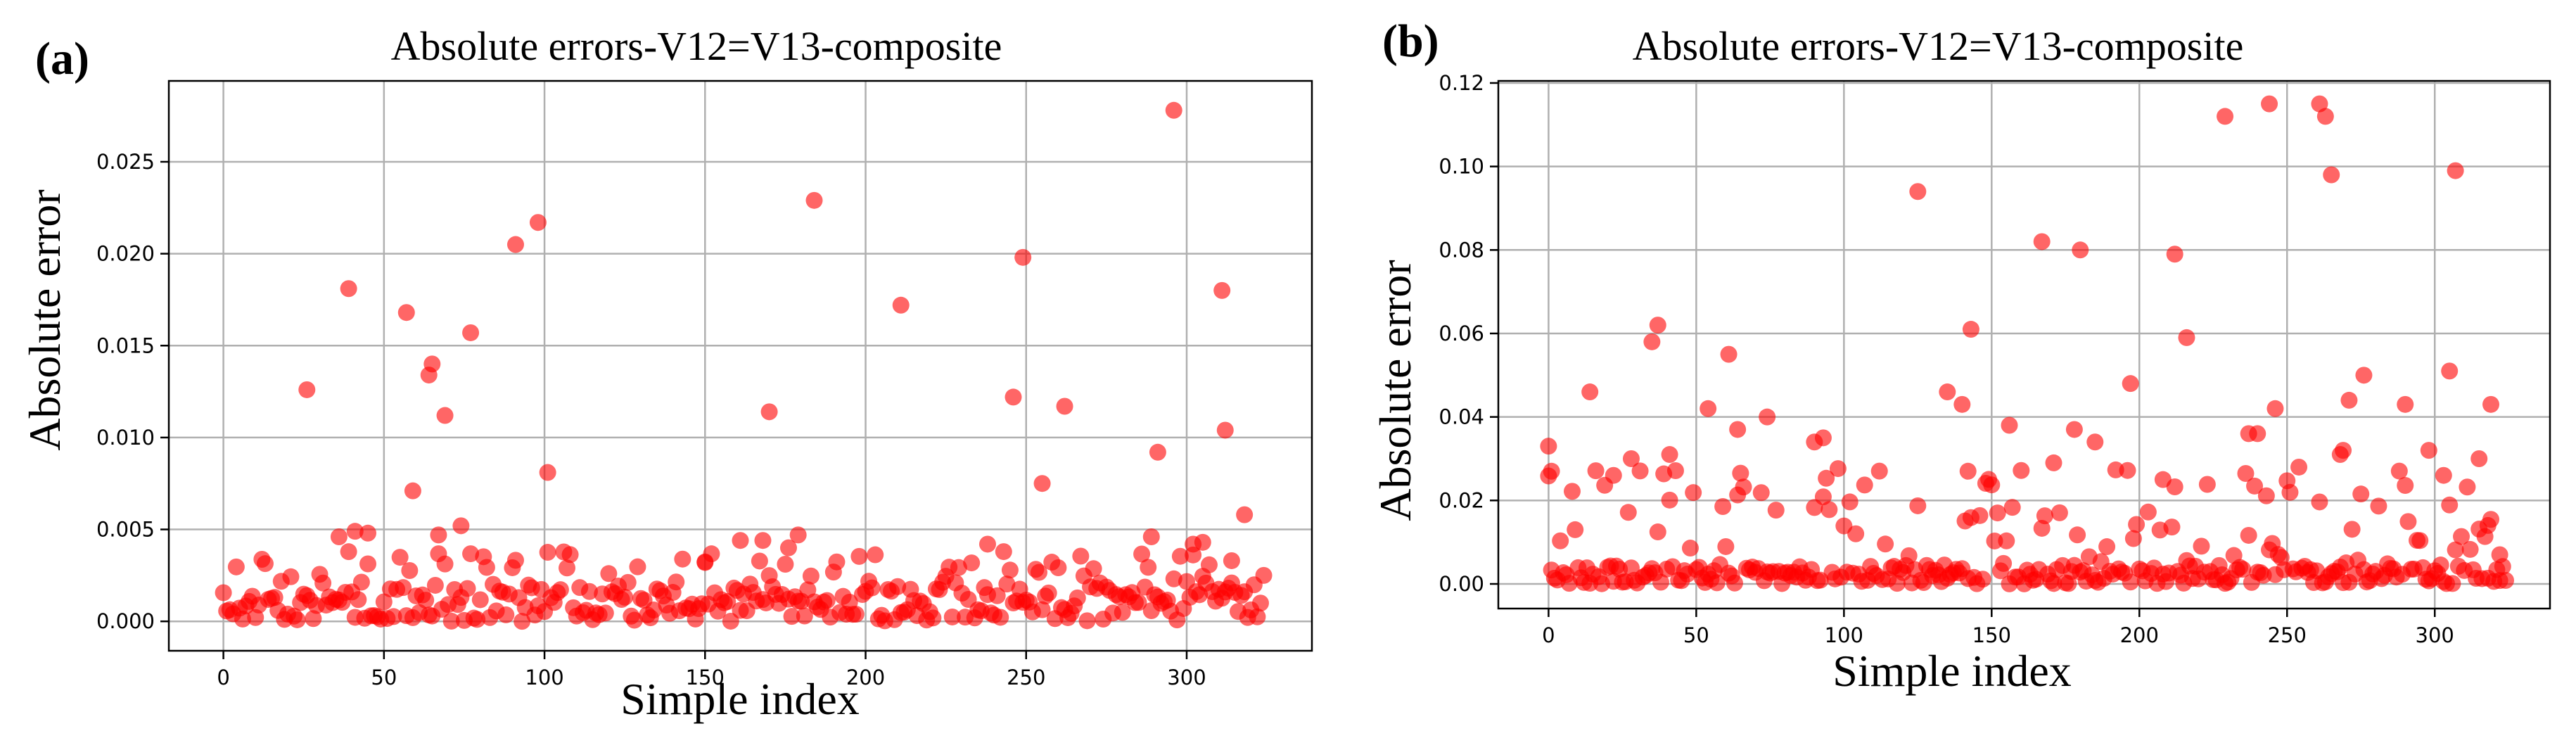 The image size is (2576, 738). I want to click on x-tick-label-b: 0, so click(1548, 635).